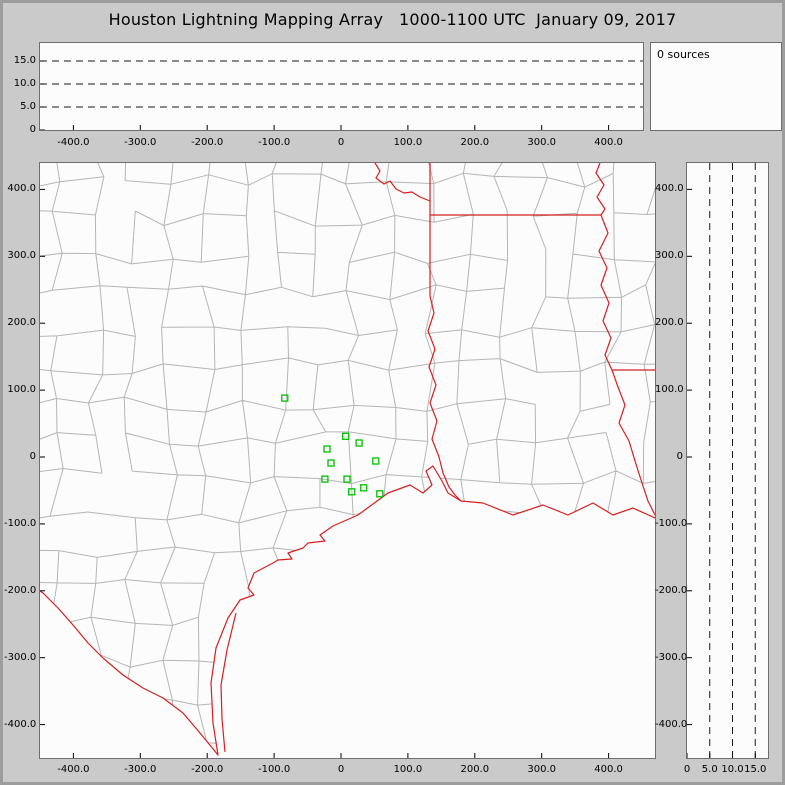 The image size is (785, 785). What do you see at coordinates (228, 682) in the screenshot?
I see `padre-island` at bounding box center [228, 682].